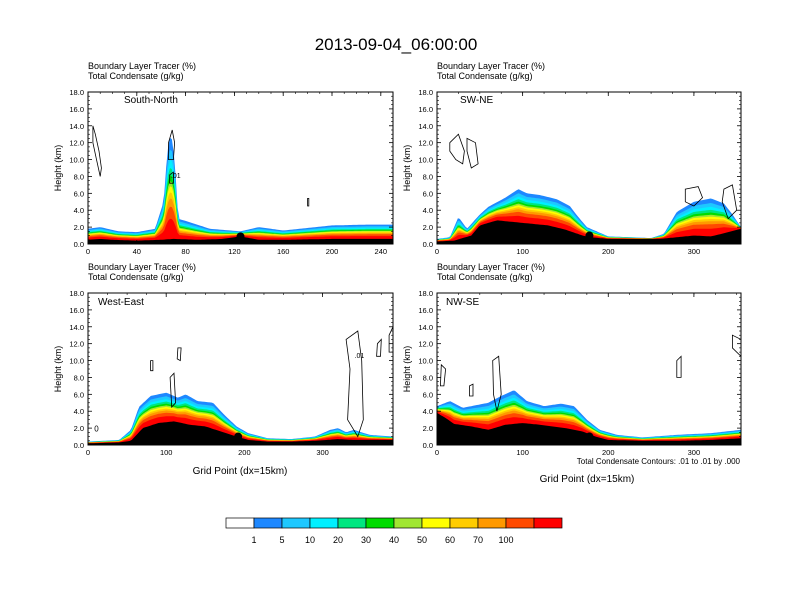 This screenshot has width=792, height=612. What do you see at coordinates (476, 100) in the screenshot?
I see `panel-title: SW-NE` at bounding box center [476, 100].